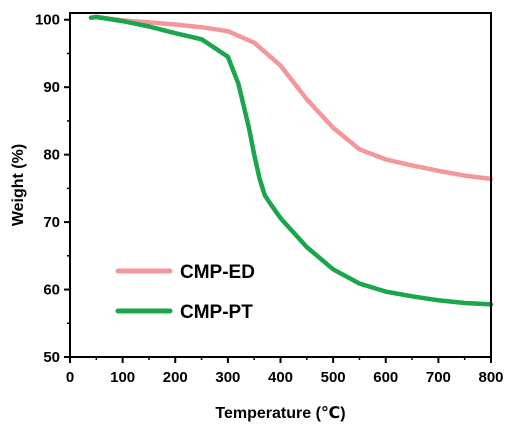 The height and width of the screenshot is (425, 510). I want to click on x-tick-label: 400, so click(280, 377).